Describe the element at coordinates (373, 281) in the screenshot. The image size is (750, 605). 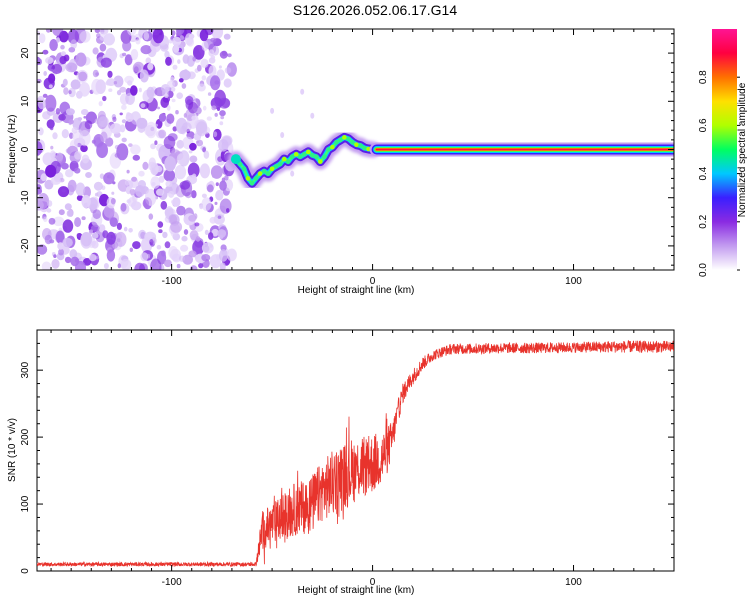
I see `spectrogram-x-tick-label: 0` at that location.